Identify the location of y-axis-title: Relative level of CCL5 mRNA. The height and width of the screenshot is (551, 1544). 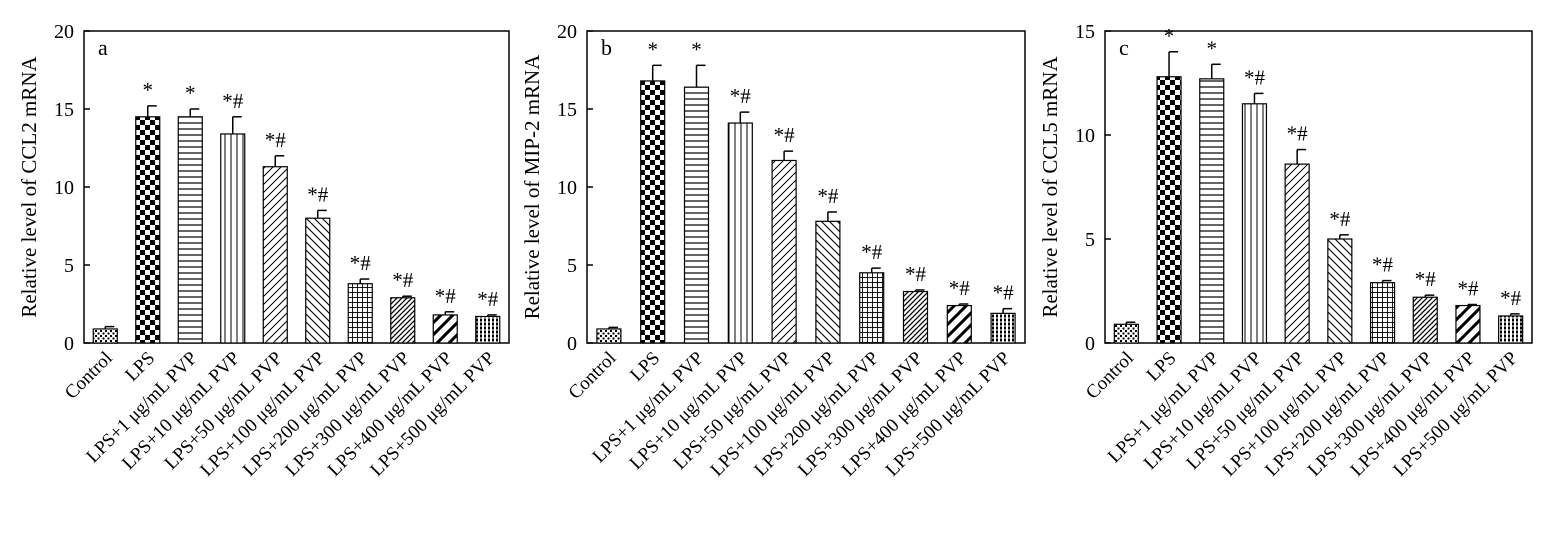
(1050, 187).